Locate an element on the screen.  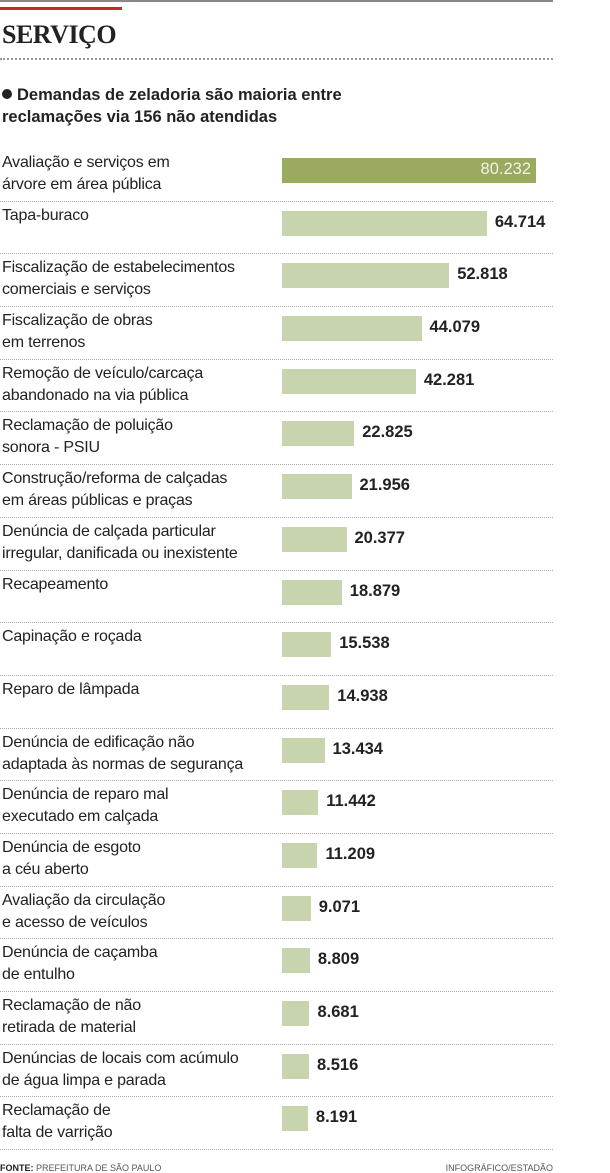
value-label: 44.079 is located at coordinates (454, 327).